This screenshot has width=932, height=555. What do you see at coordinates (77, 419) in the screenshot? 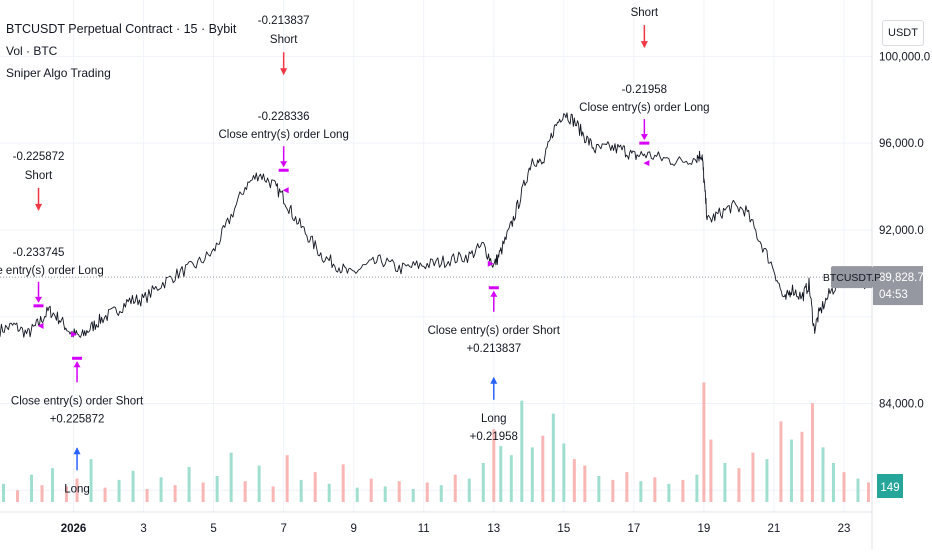
I see `close-short-value: +0.225872` at bounding box center [77, 419].